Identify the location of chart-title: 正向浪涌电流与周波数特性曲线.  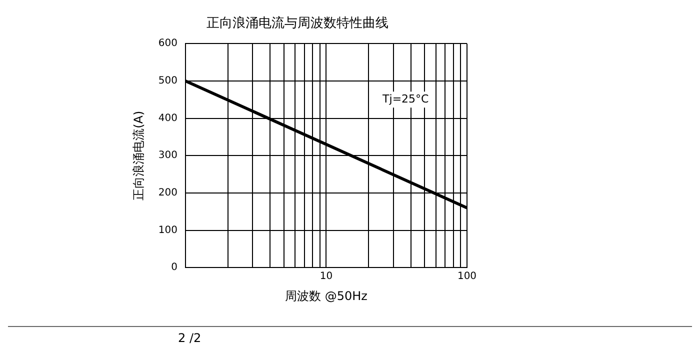
(297, 23).